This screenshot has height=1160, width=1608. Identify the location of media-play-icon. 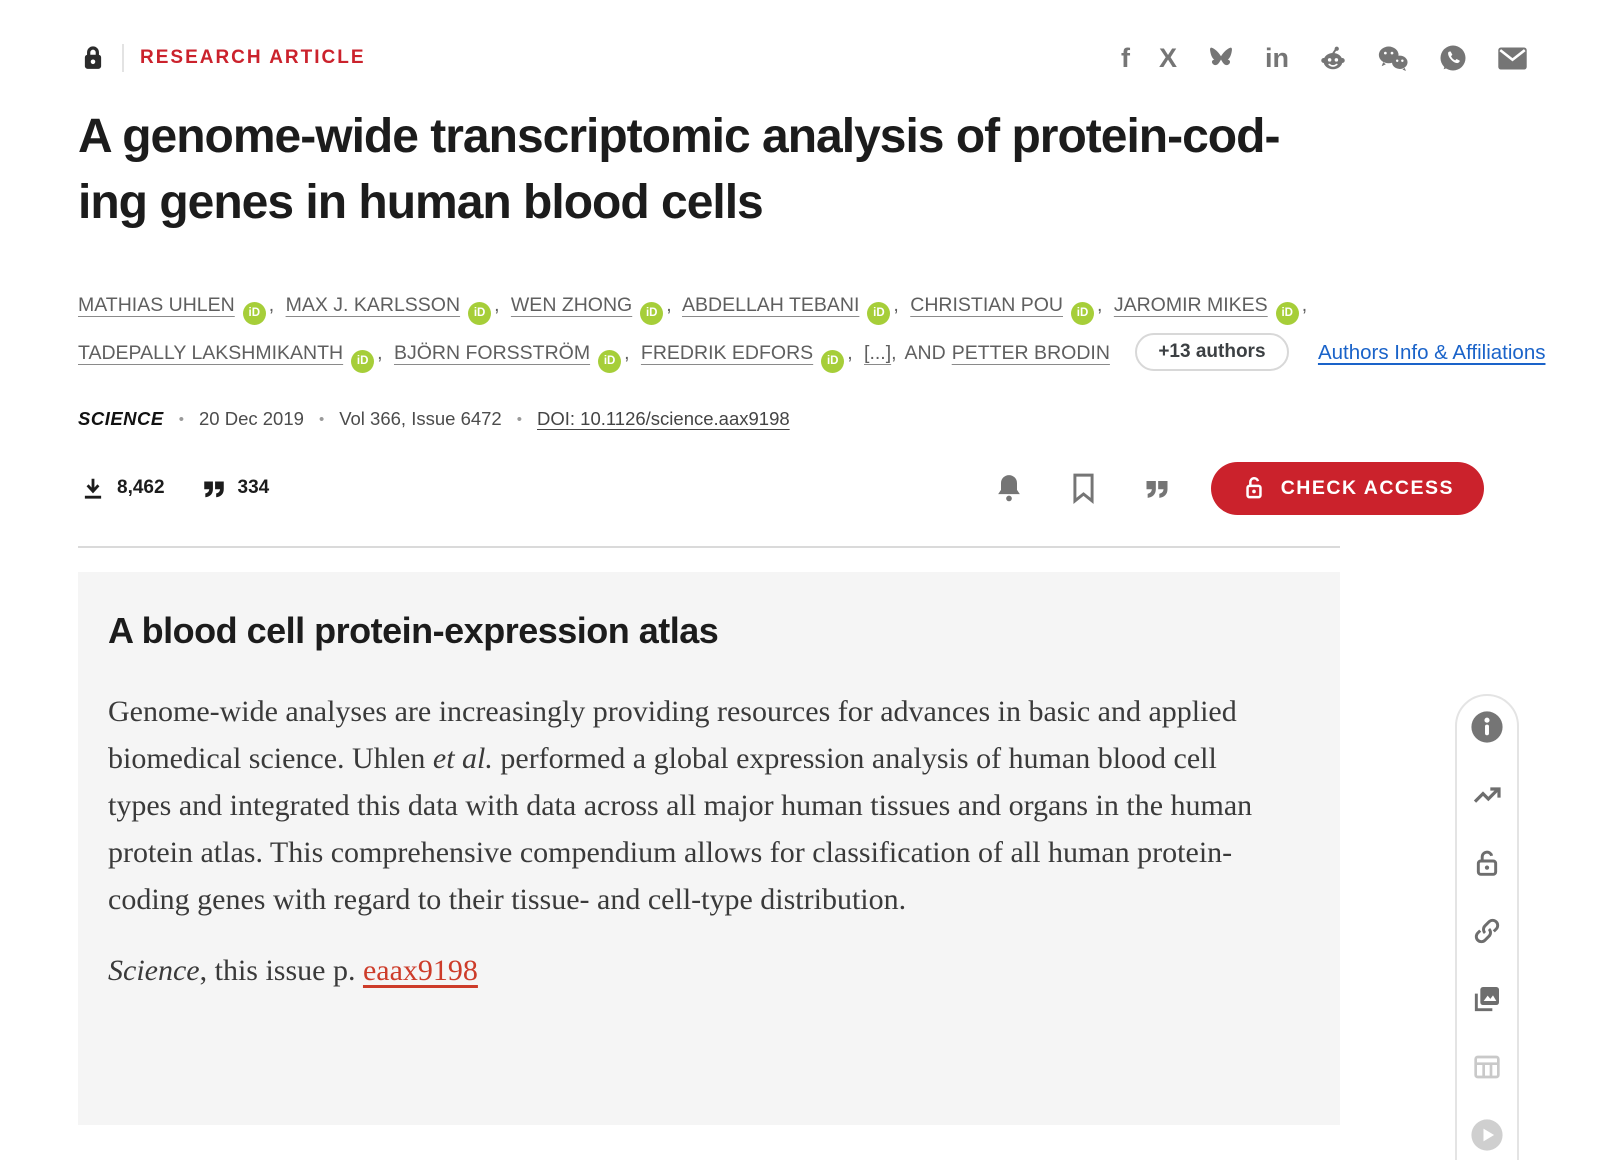
(1487, 1135).